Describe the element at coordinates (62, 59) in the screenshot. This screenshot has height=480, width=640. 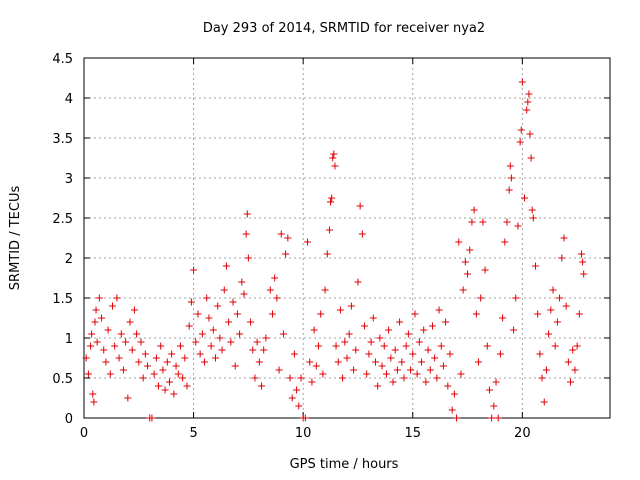
I see `y-tick-label: 4.5` at that location.